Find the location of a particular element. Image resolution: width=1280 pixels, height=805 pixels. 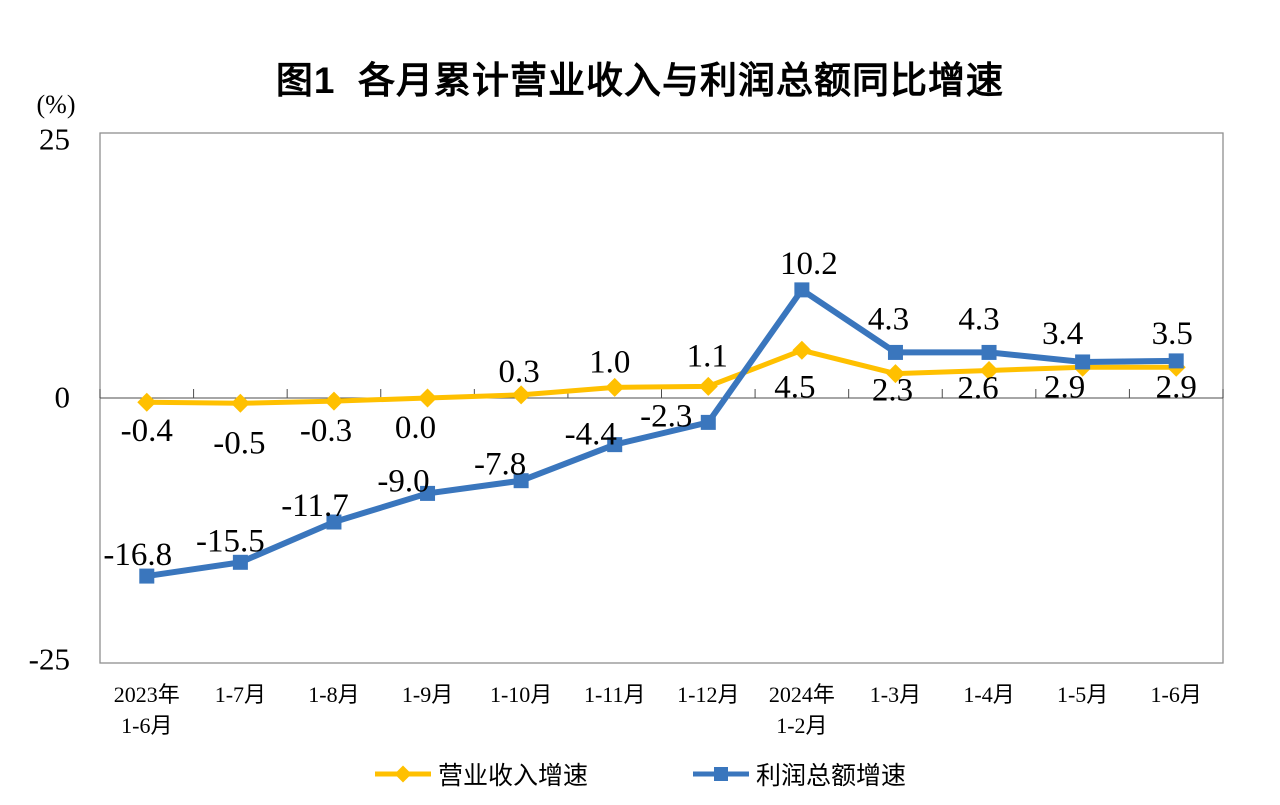

x-axis-label: 1-5月 is located at coordinates (1082, 694).